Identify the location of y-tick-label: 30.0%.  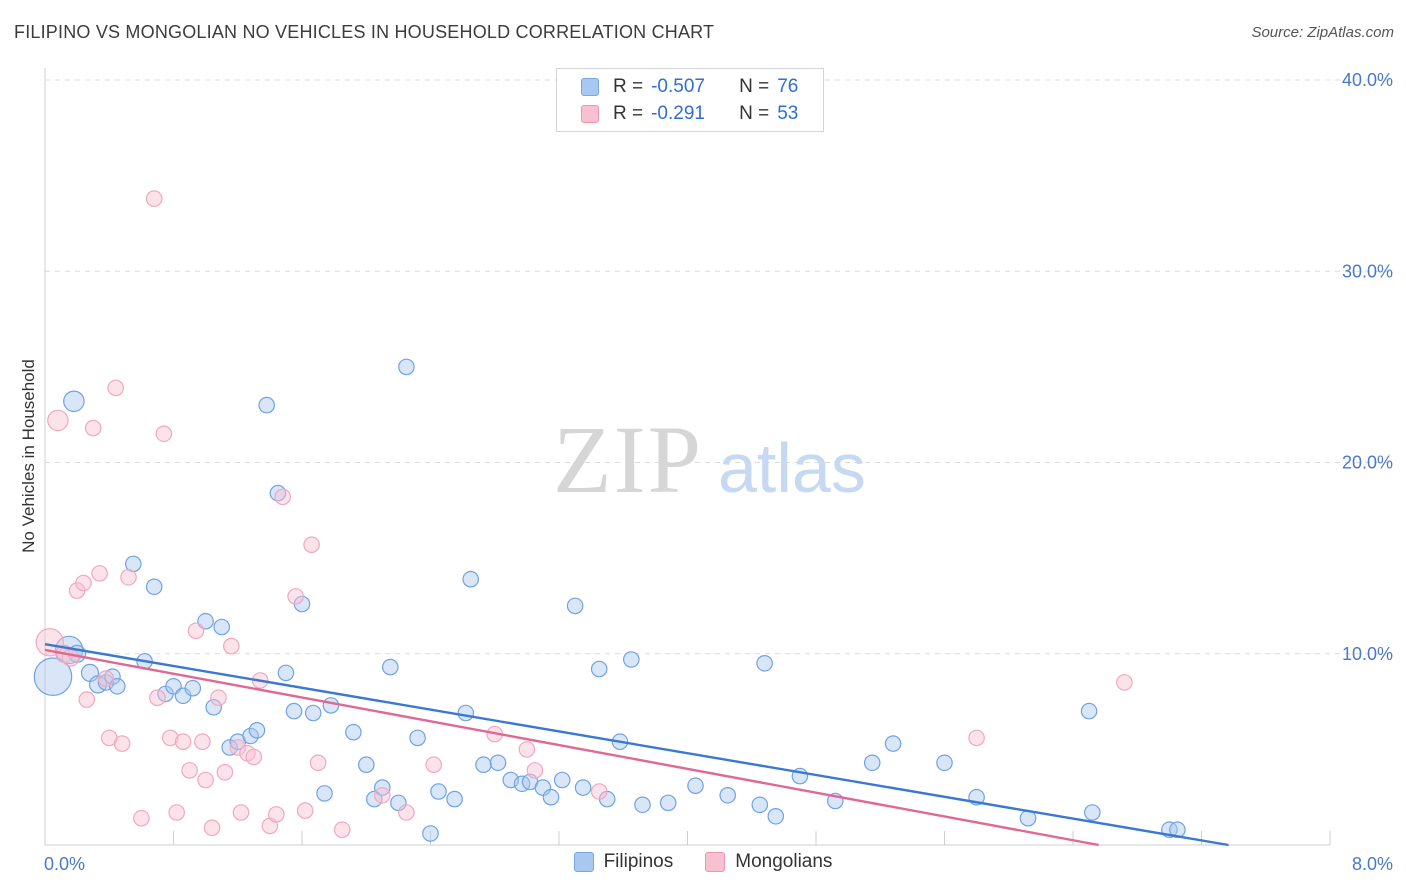
(1367, 271).